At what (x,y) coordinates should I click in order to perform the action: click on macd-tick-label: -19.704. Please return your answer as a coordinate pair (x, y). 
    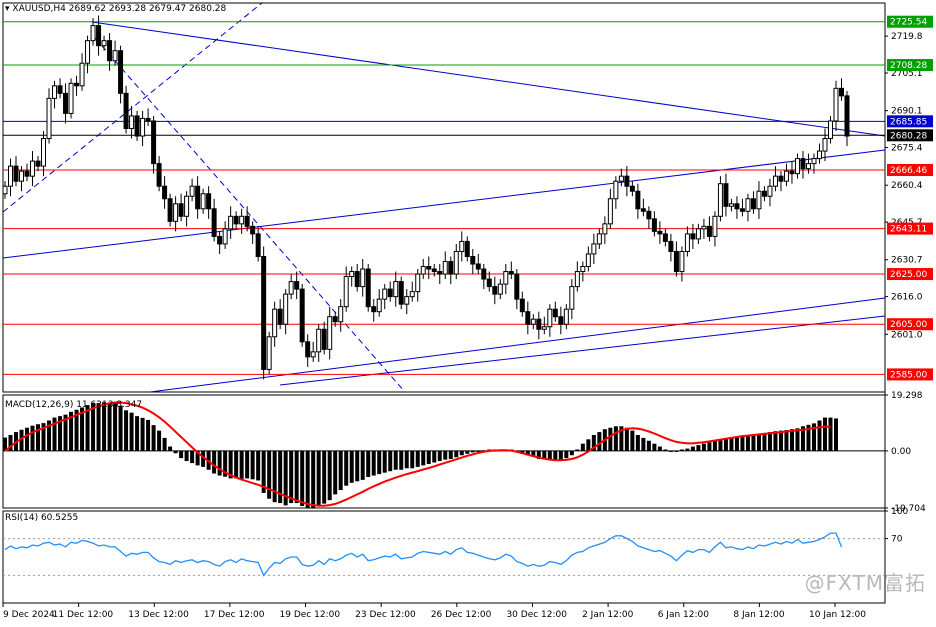
    Looking at the image, I should click on (908, 509).